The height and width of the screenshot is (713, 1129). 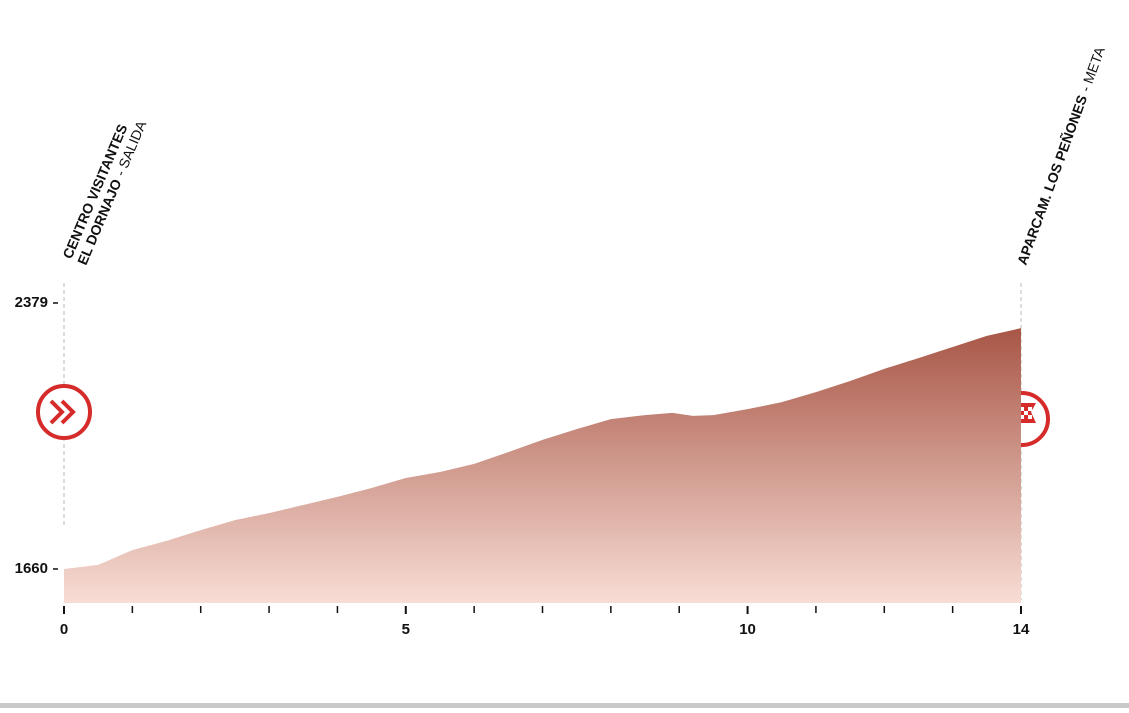 I want to click on finish-label: APARCAM. LOS PEÑONES- META, so click(x=1060, y=155).